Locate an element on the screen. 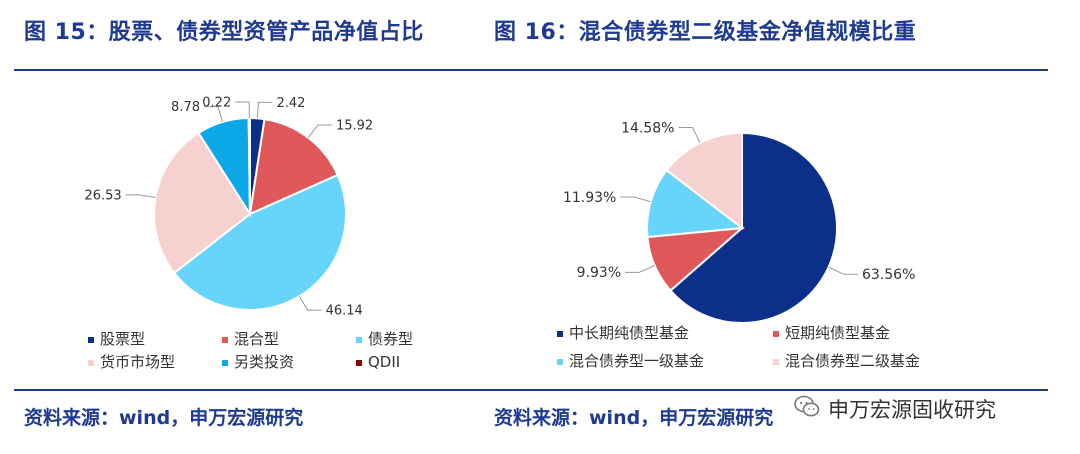 The width and height of the screenshot is (1080, 454). pie16-data-label-1: 9.93% is located at coordinates (599, 273).